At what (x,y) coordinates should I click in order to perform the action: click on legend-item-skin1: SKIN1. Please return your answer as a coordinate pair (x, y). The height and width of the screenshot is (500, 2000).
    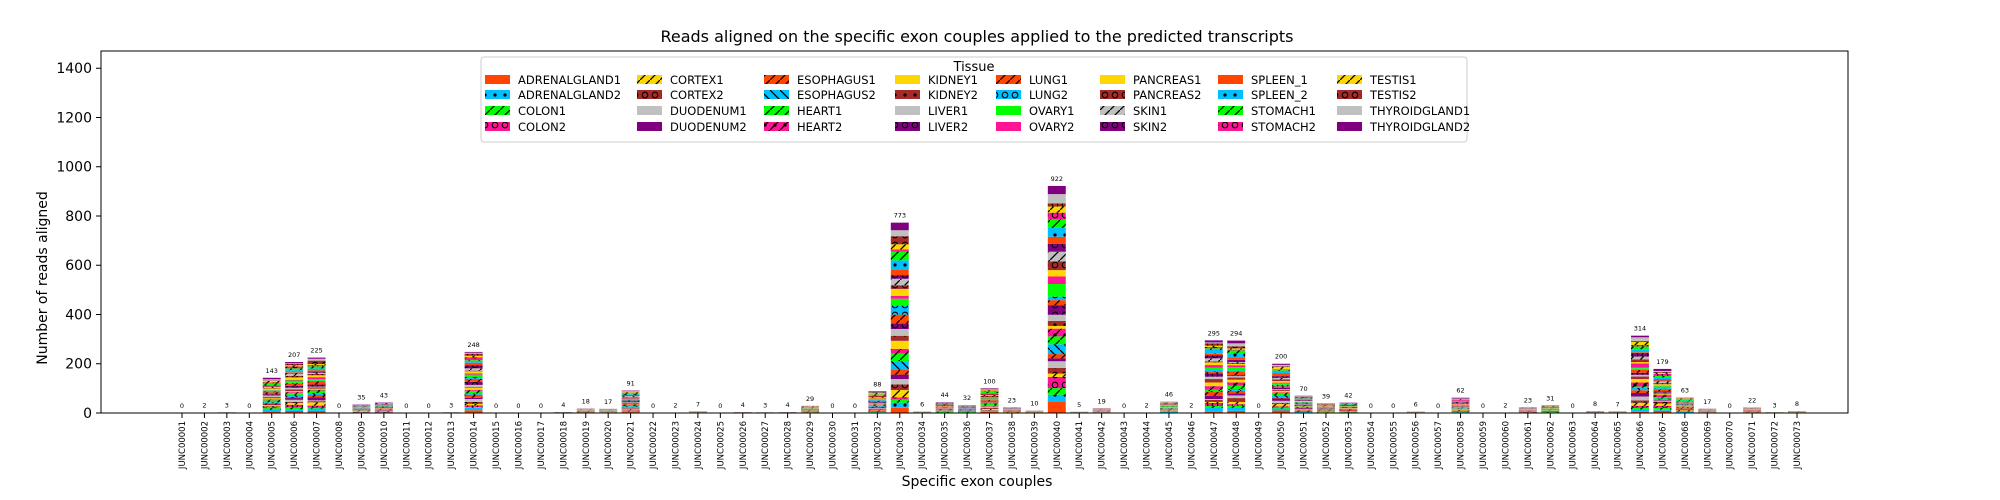
    Looking at the image, I should click on (1133, 111).